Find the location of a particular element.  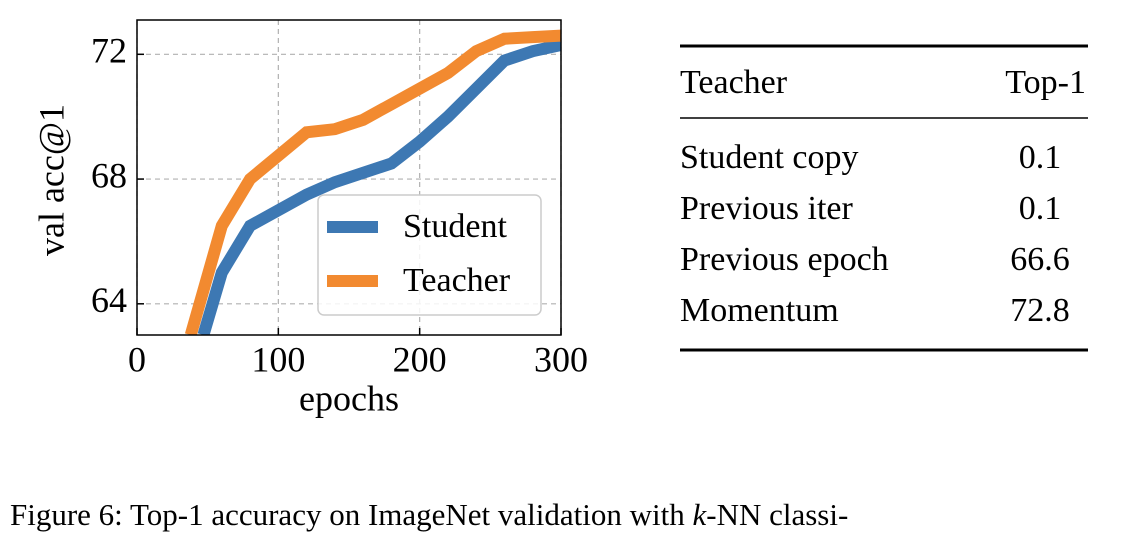

x-tick-label: 100 is located at coordinates (278, 359).